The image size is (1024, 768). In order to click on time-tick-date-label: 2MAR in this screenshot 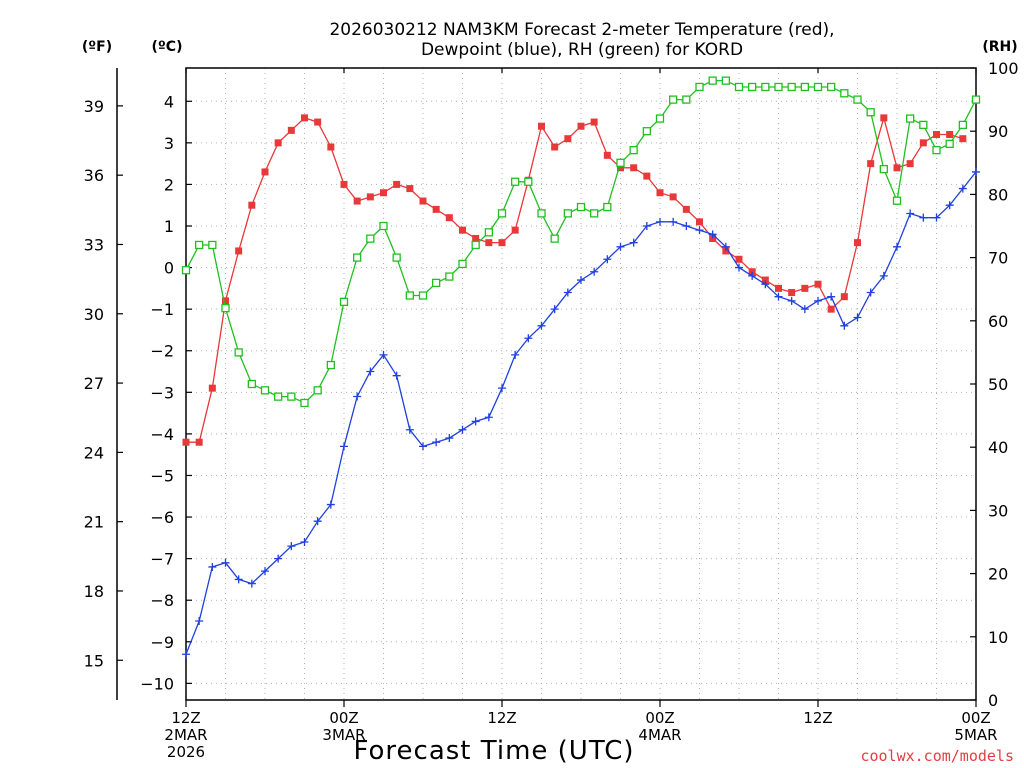, I will do `click(185, 735)`.